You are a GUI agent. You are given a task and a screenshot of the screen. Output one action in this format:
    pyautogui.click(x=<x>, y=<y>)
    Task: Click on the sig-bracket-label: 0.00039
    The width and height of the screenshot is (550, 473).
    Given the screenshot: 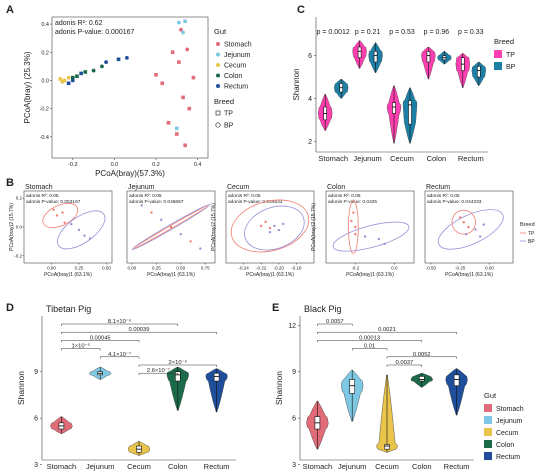 What is the action you would take?
    pyautogui.click(x=139, y=330)
    